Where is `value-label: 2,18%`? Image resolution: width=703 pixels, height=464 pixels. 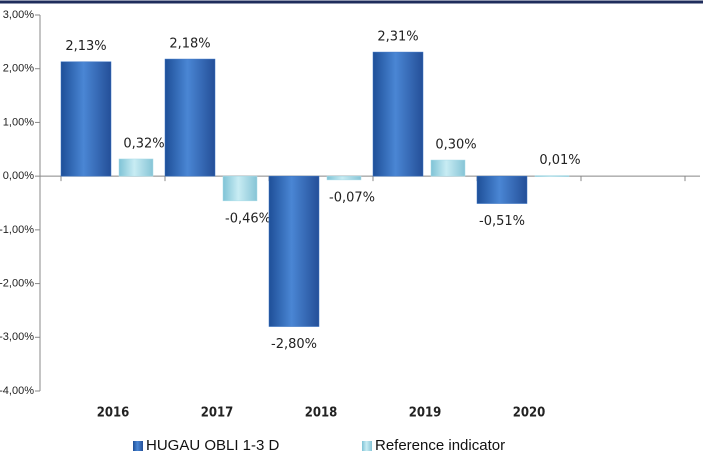 value-label: 2,18% is located at coordinates (189, 44).